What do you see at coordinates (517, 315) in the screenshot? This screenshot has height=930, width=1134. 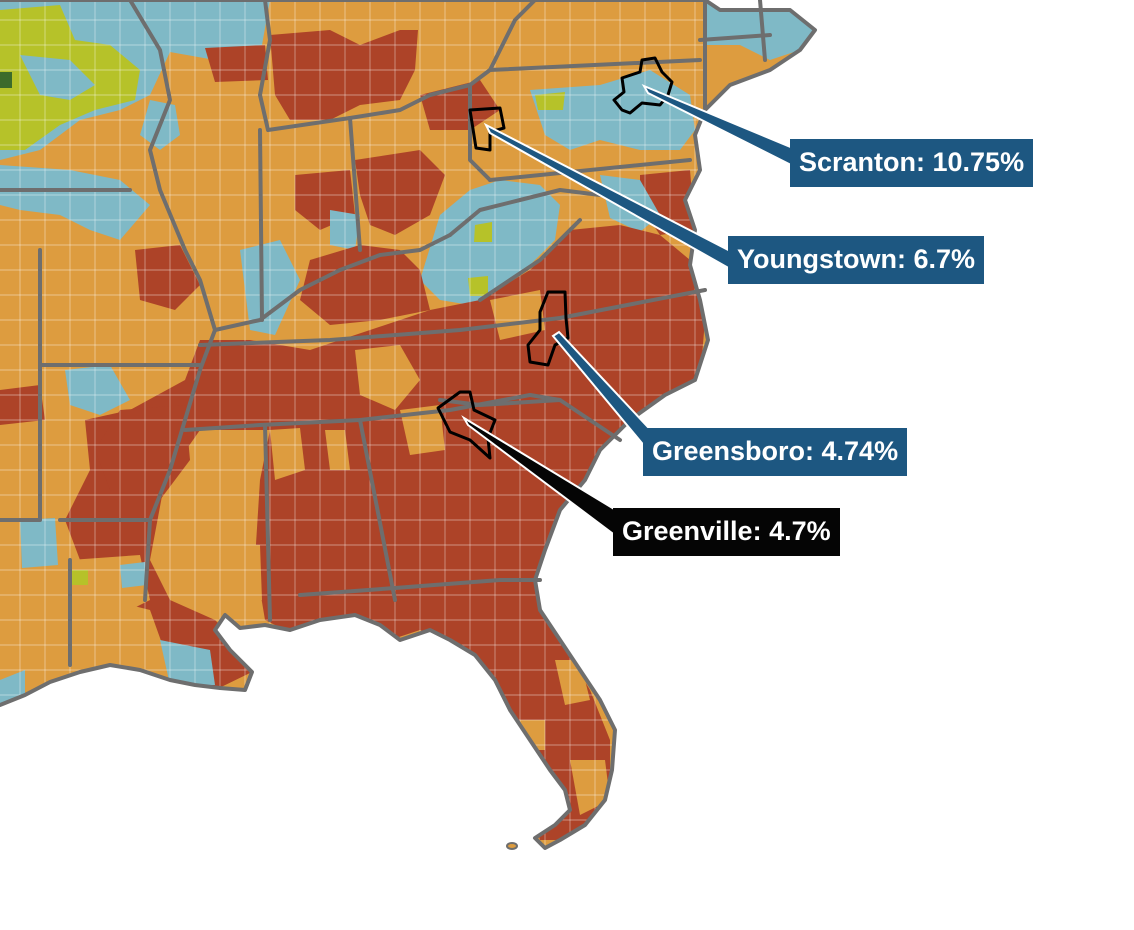 I see `region-mid-nc` at bounding box center [517, 315].